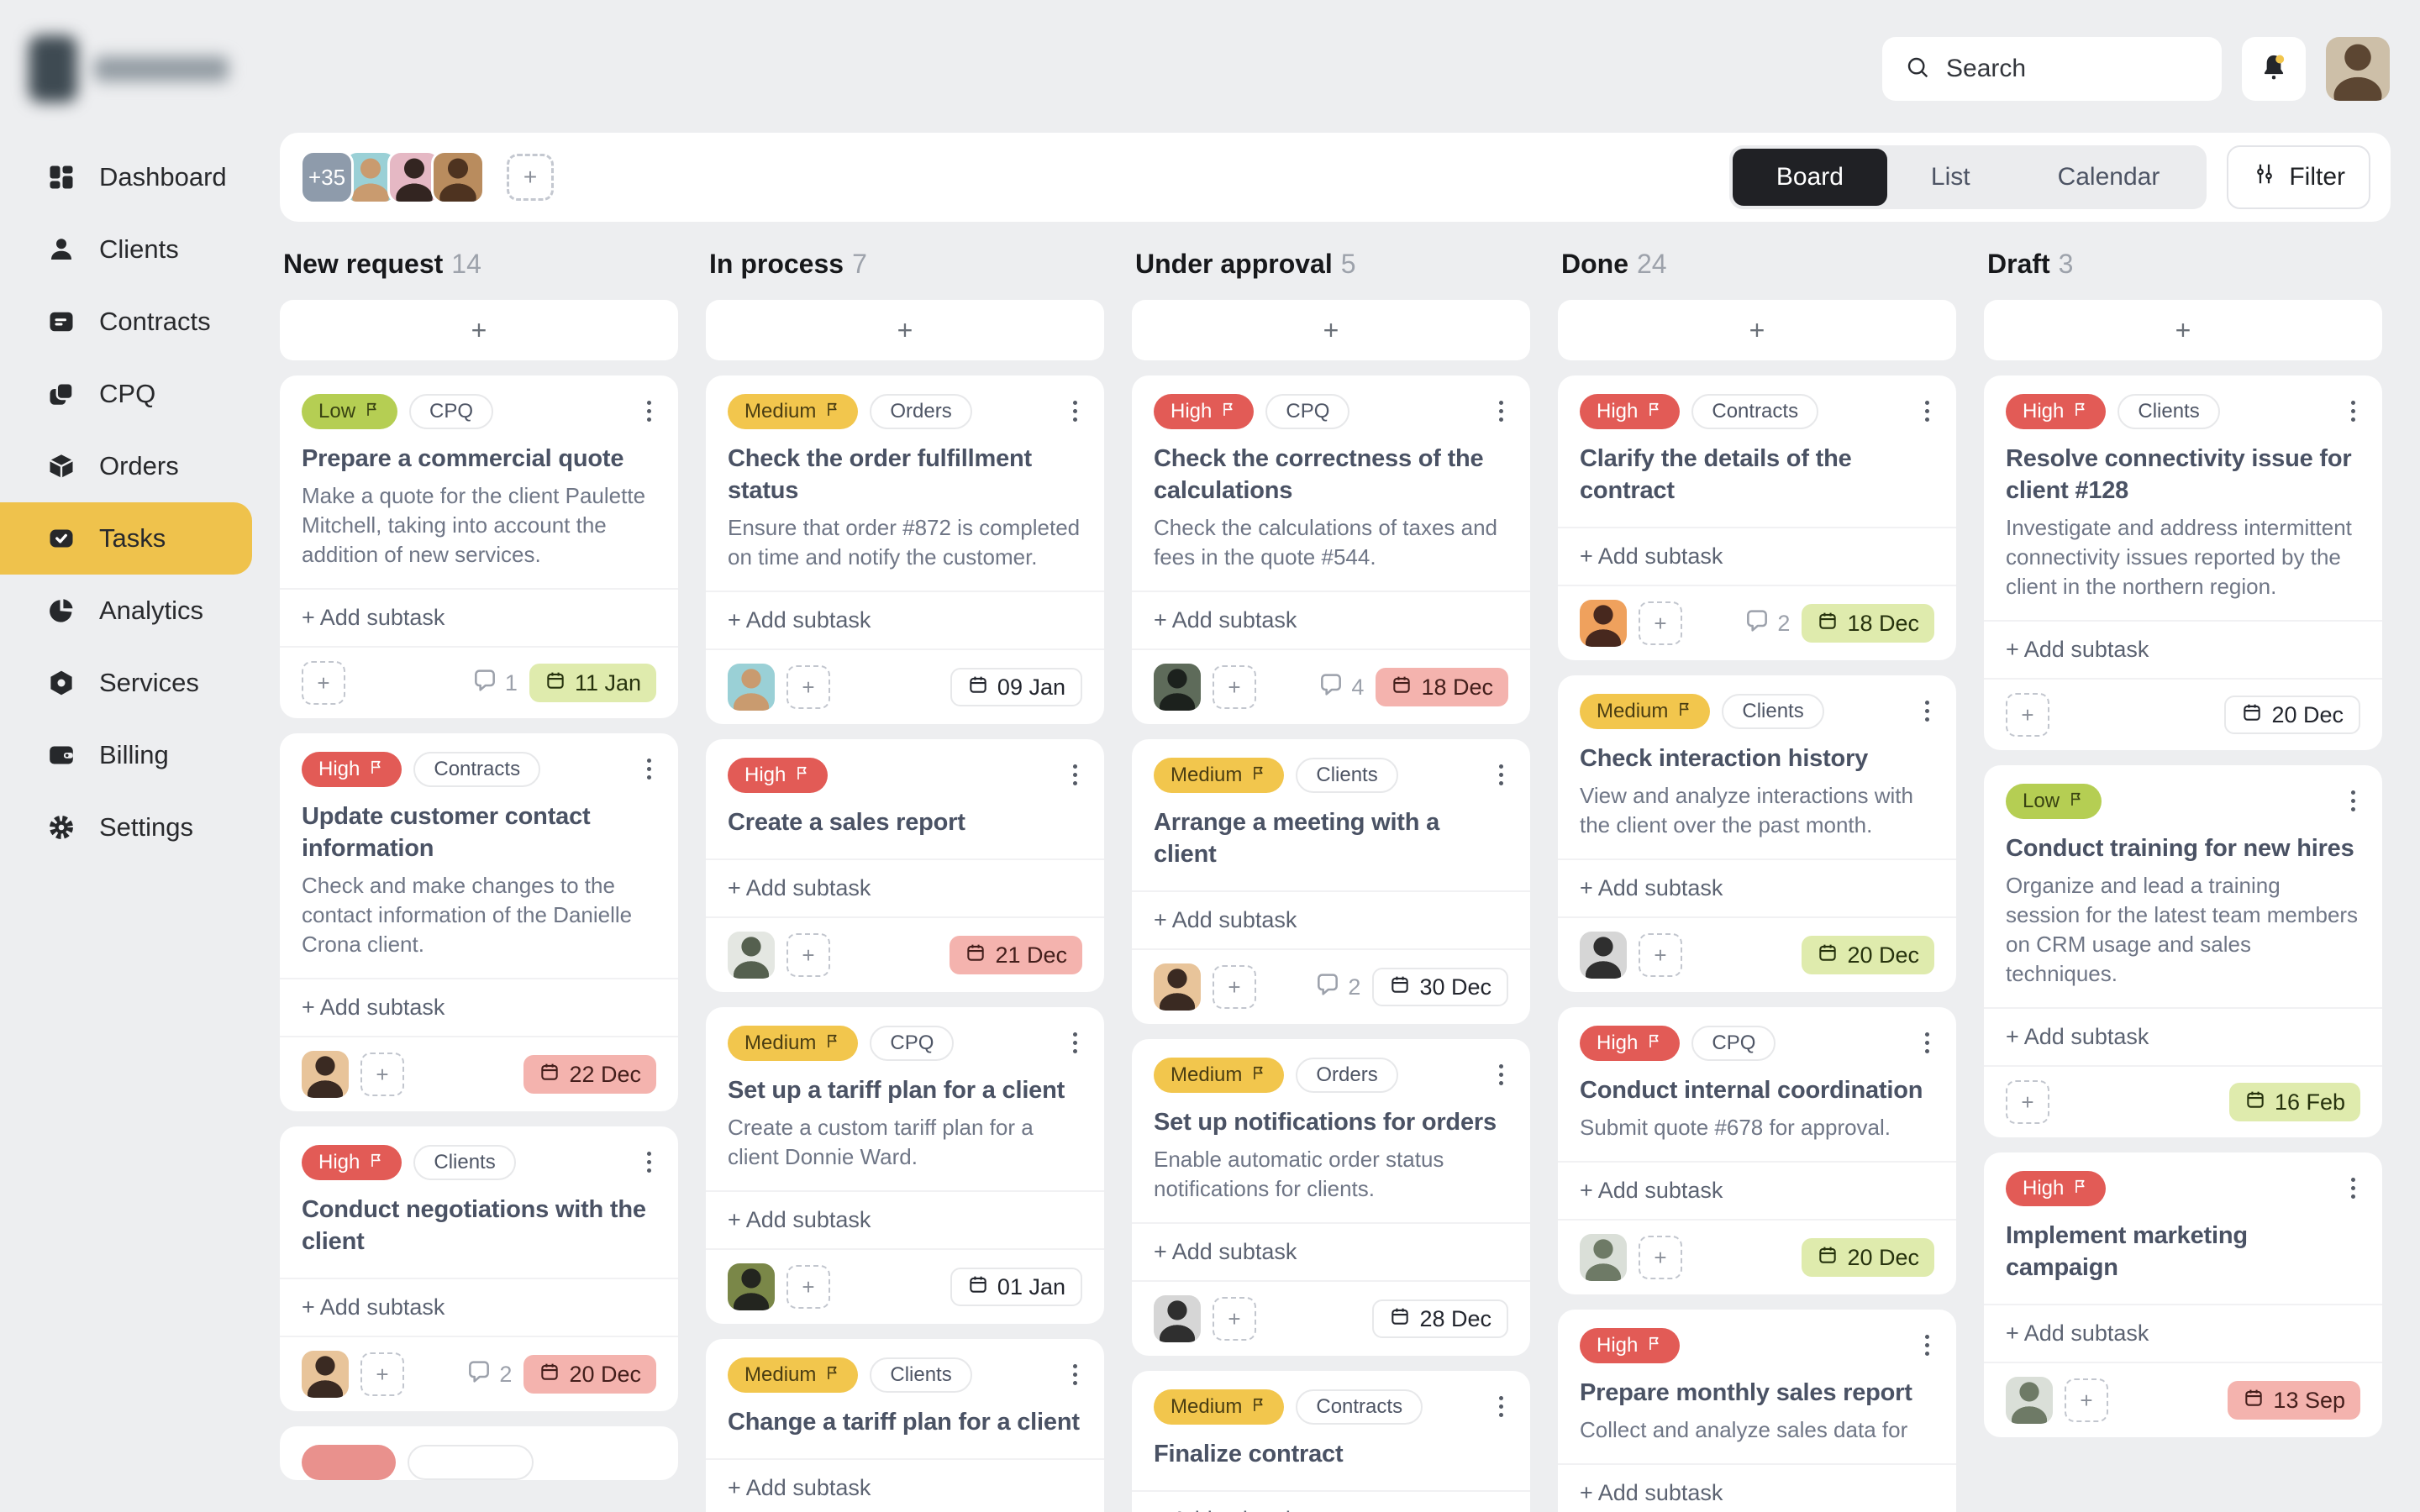 The image size is (2420, 1512). I want to click on members-overflow-badge: +35, so click(327, 177).